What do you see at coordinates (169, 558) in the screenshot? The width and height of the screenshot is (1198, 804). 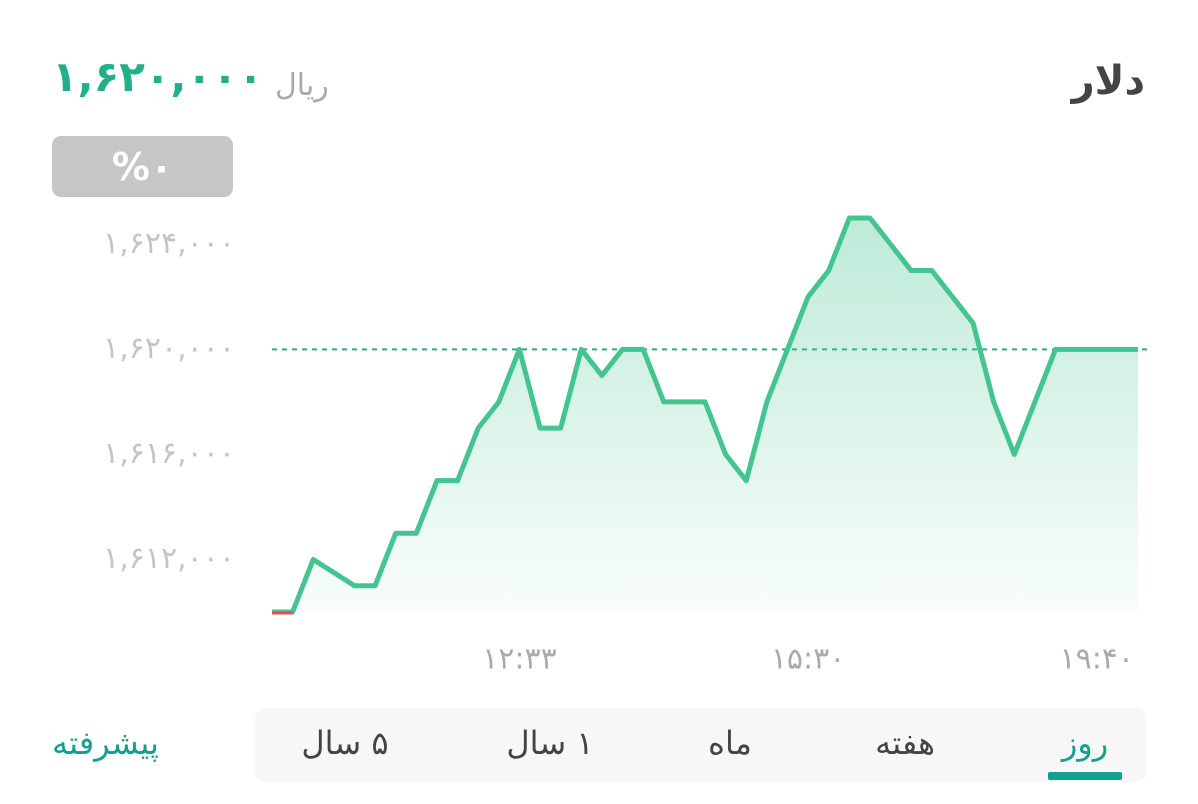 I see `y-tick-label: ۱,۶۱۲,۰۰۰` at bounding box center [169, 558].